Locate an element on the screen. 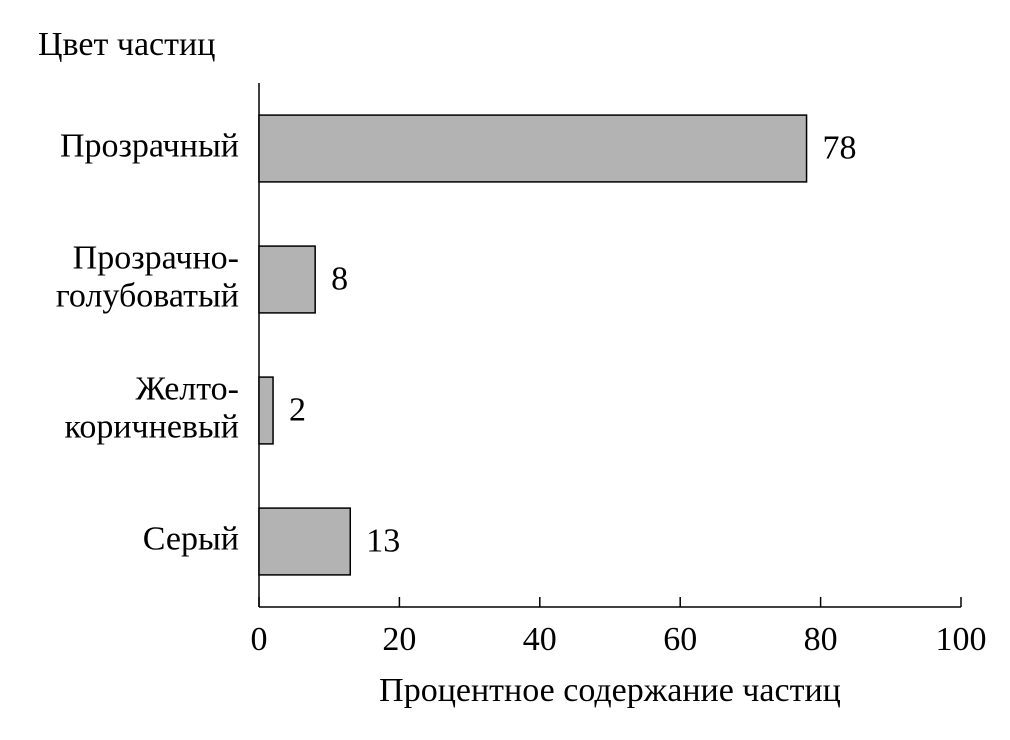  y-tick-label: Серый is located at coordinates (191, 538).